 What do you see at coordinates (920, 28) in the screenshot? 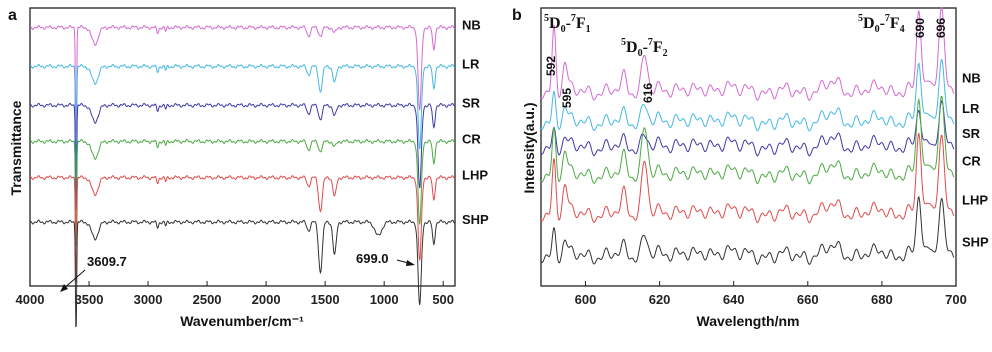
I see `peak-label-690: 690` at bounding box center [920, 28].